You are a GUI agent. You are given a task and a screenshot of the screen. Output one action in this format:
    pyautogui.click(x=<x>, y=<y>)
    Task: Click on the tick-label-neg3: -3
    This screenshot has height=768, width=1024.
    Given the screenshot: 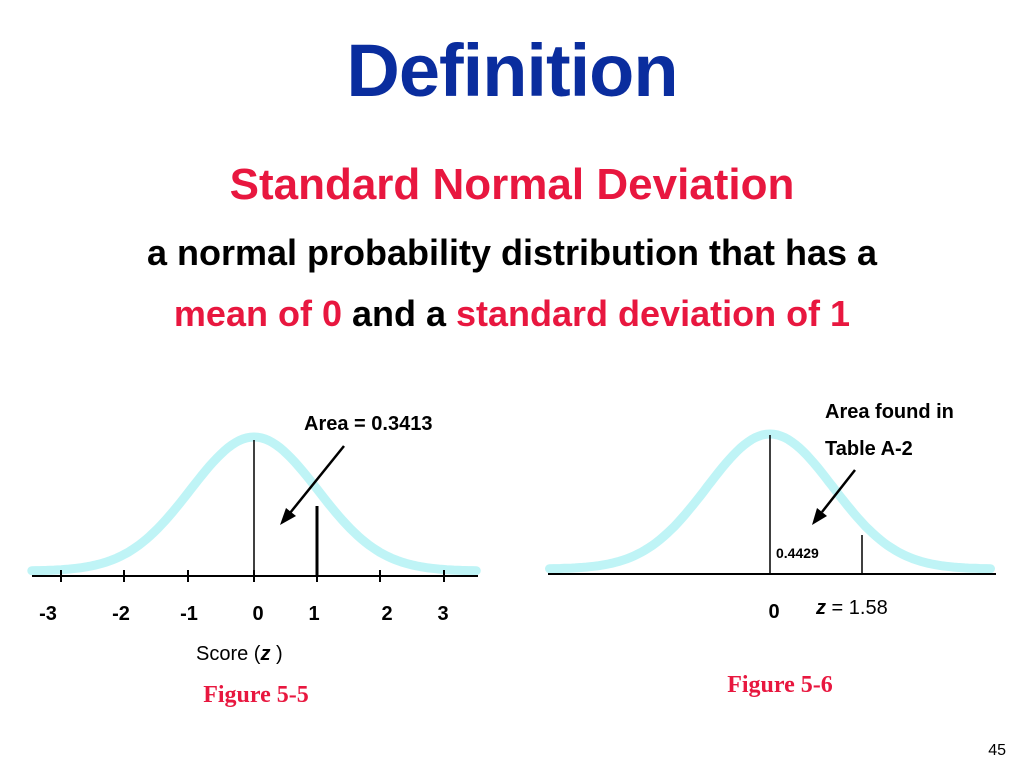 What is the action you would take?
    pyautogui.click(x=48, y=614)
    